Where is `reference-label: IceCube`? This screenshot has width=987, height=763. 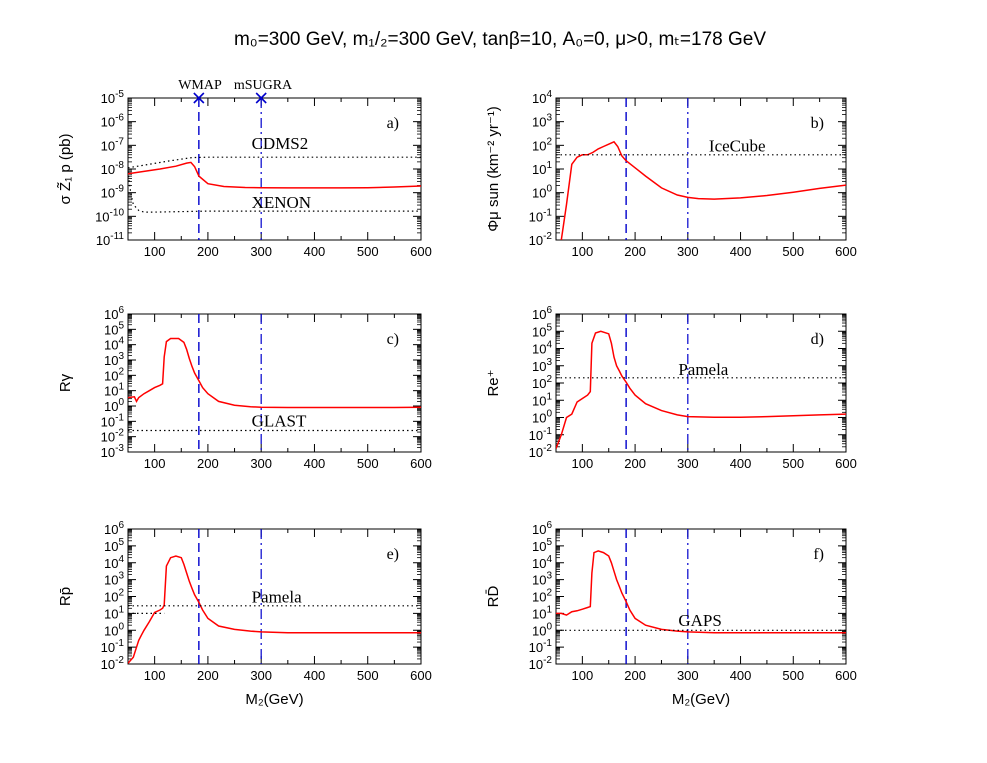 reference-label: IceCube is located at coordinates (737, 145).